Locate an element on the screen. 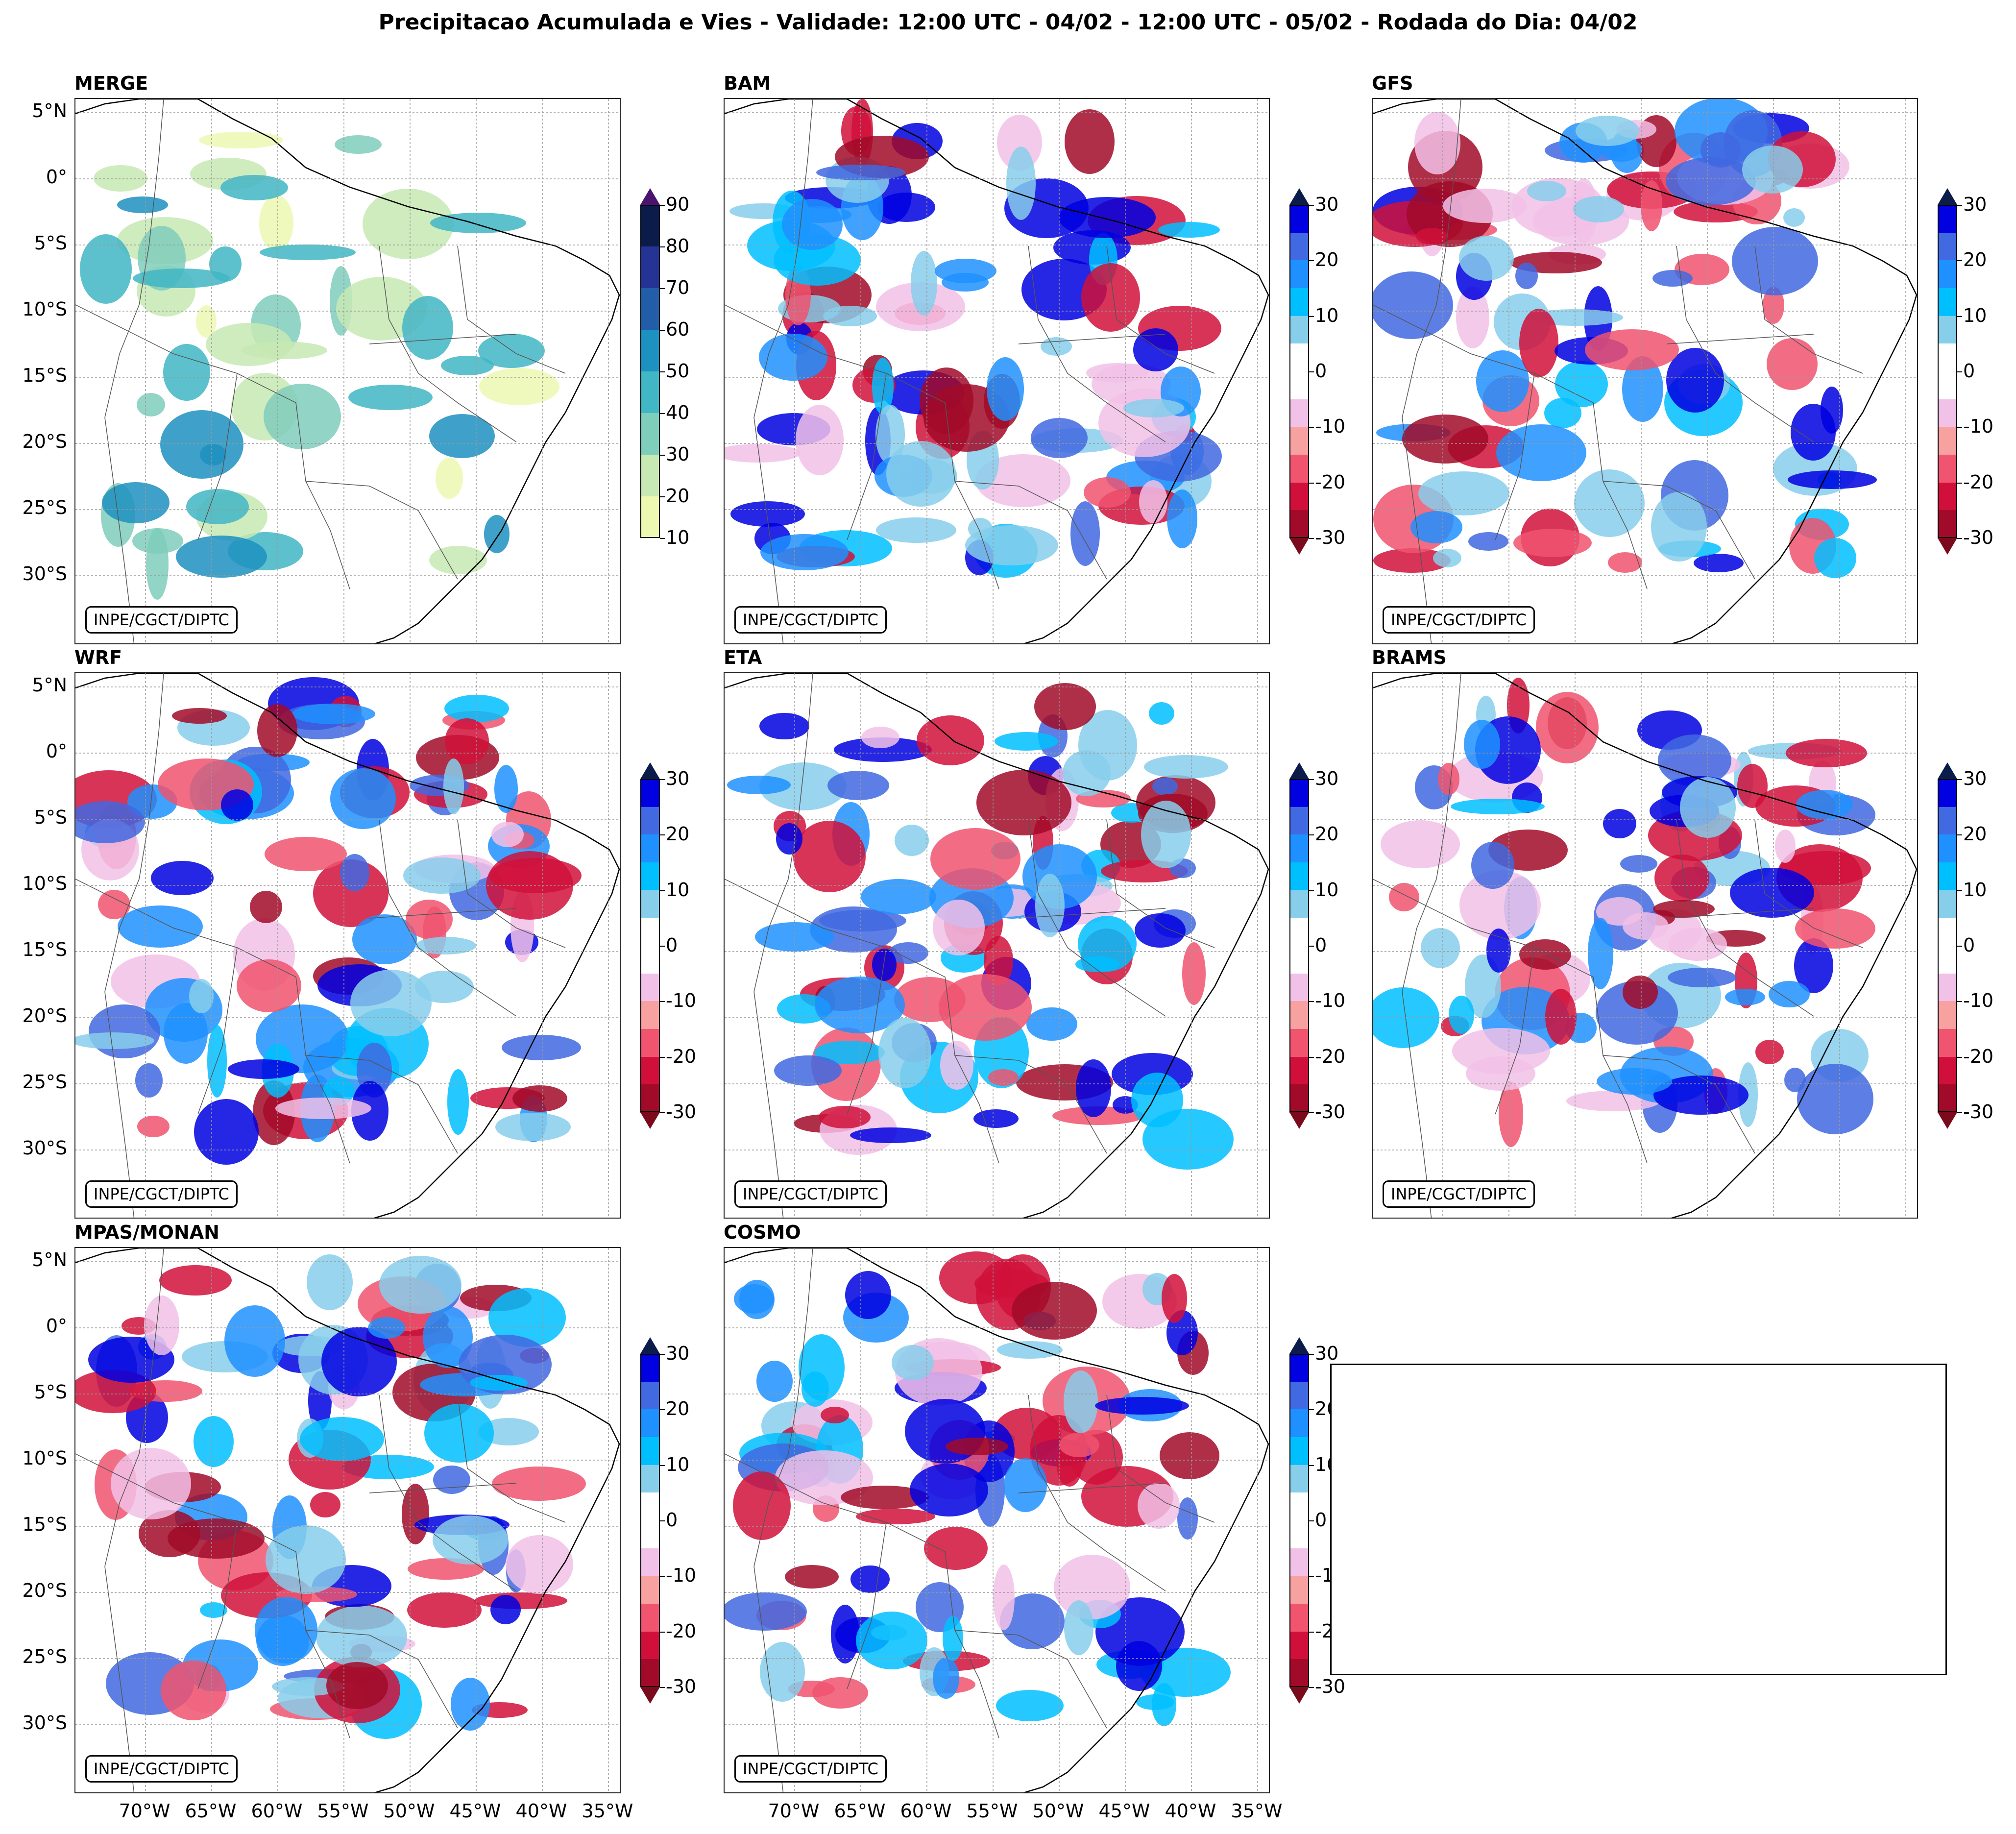  colorbar-tick-label: -10 is located at coordinates (1978, 427).